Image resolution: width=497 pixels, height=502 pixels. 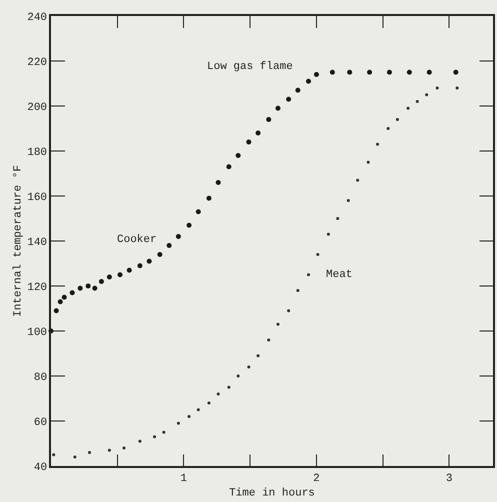 What do you see at coordinates (37, 18) in the screenshot?
I see `y-tick-label: 240` at bounding box center [37, 18].